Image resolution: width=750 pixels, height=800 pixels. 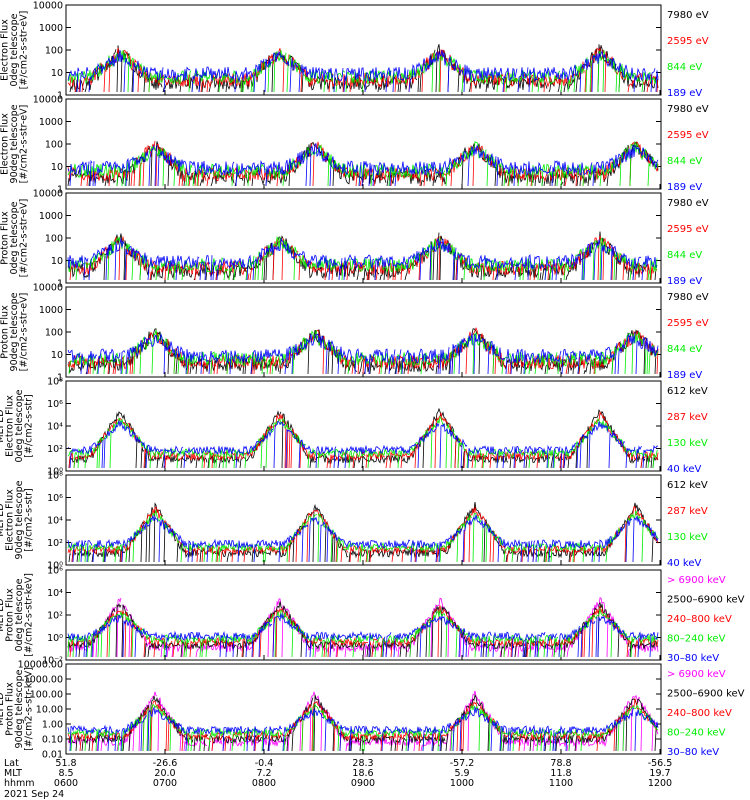 What do you see at coordinates (687, 537) in the screenshot?
I see `legend-entry: 130 keV` at bounding box center [687, 537].